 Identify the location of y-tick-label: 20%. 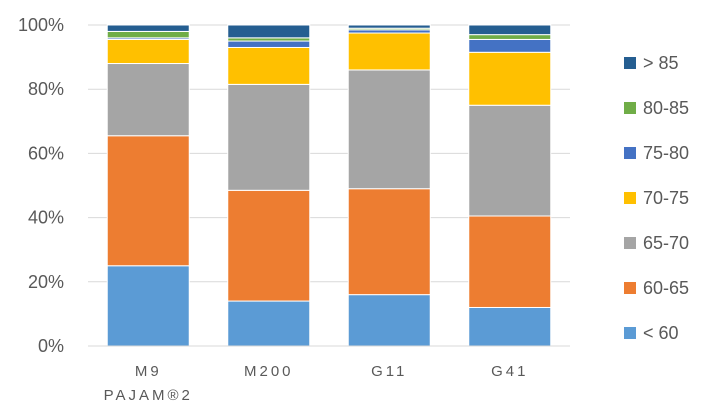
(46, 282).